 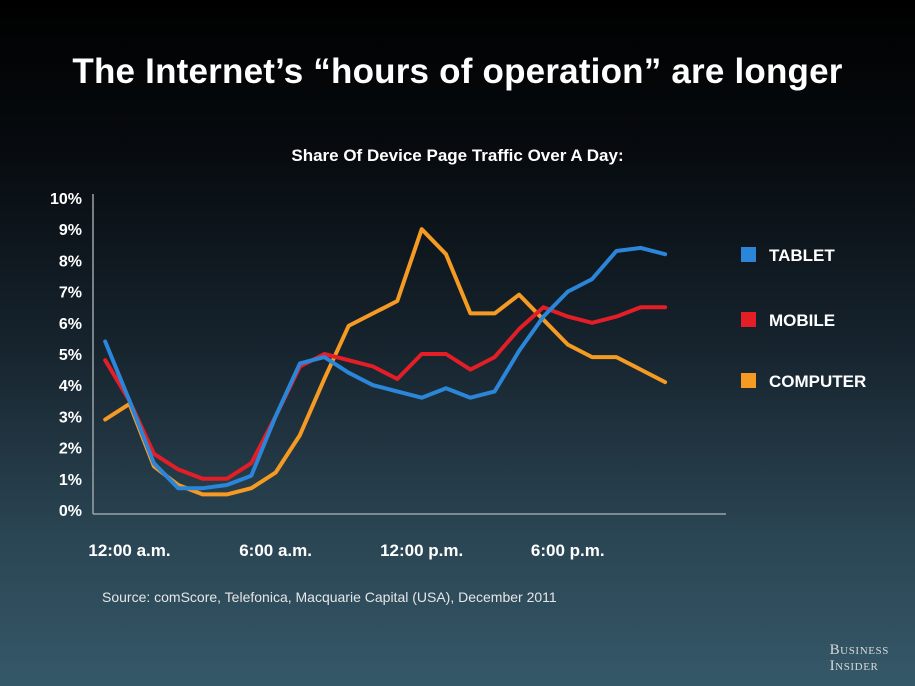 I want to click on y-tick-label: 2%, so click(x=70, y=449).